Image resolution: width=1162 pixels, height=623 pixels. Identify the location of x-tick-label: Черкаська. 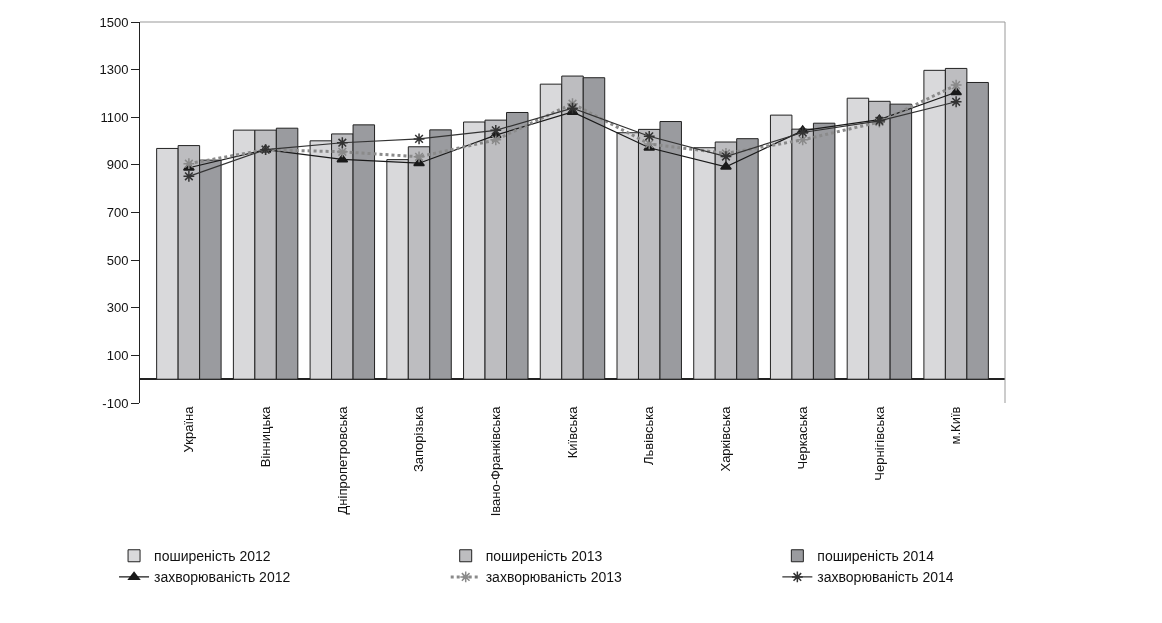
(802, 437).